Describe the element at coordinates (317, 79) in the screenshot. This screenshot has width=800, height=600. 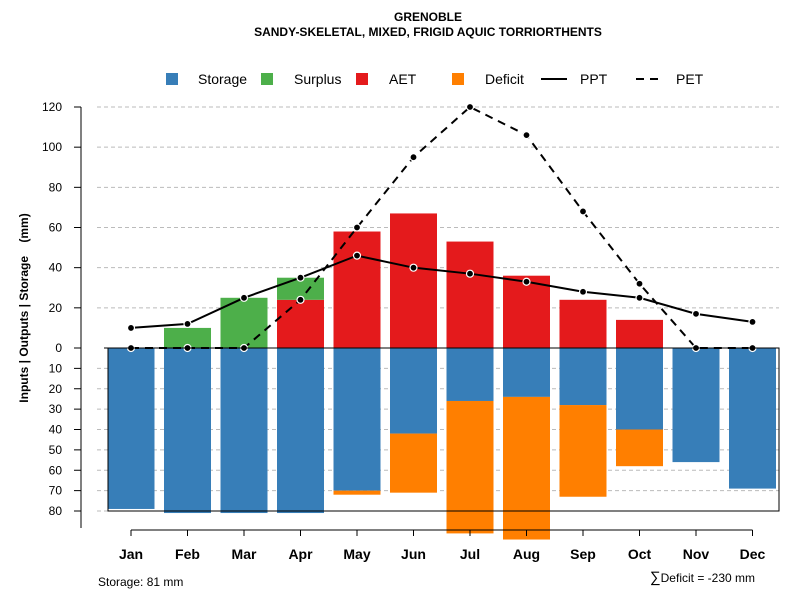
I see `legend-label-surplus: Surplus` at that location.